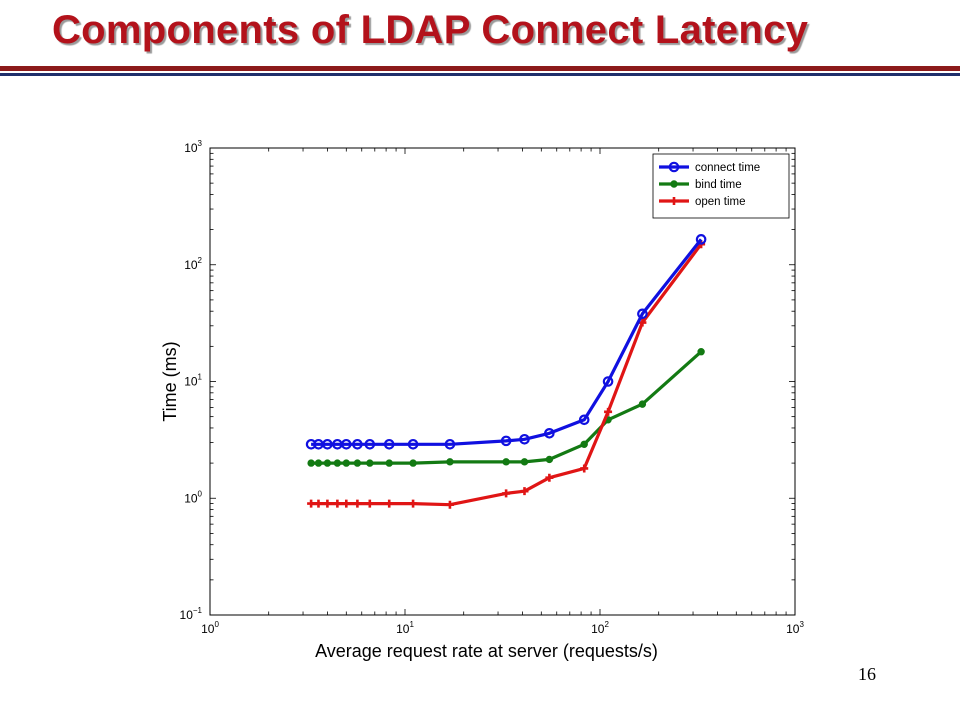  What do you see at coordinates (216, 624) in the screenshot?
I see `x-tick-label-exponent: 0` at bounding box center [216, 624].